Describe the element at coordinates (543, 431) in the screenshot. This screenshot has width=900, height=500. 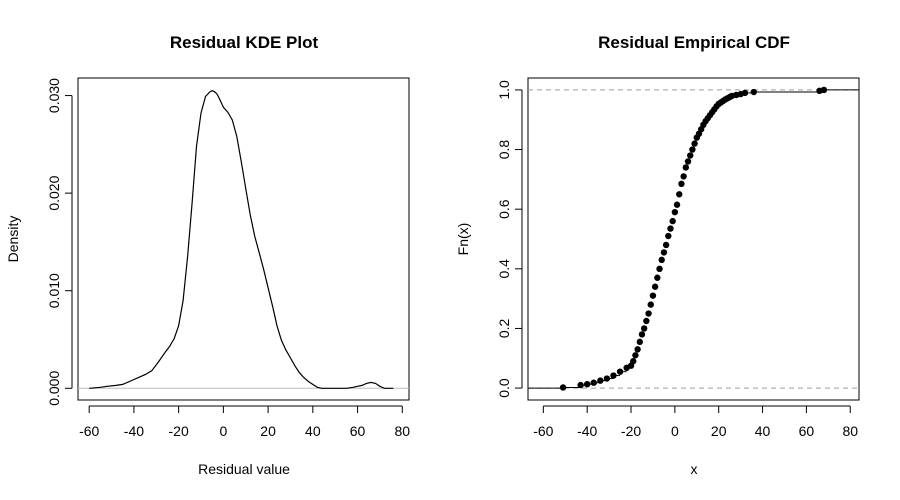
I see `ecdf-x-tick-label: -60` at that location.